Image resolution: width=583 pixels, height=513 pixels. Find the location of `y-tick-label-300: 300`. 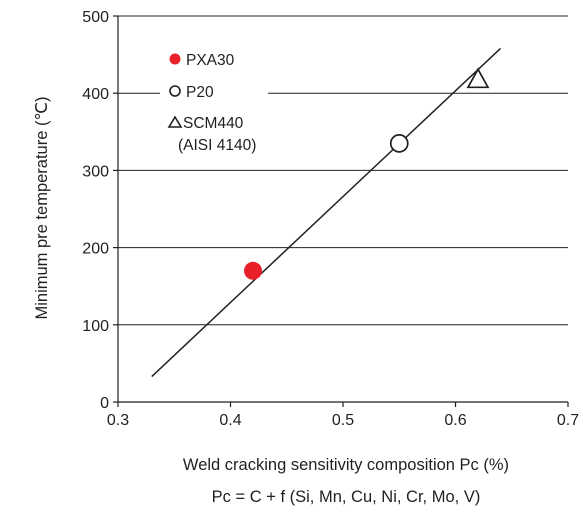

y-tick-label-300: 300 is located at coordinates (95, 171).